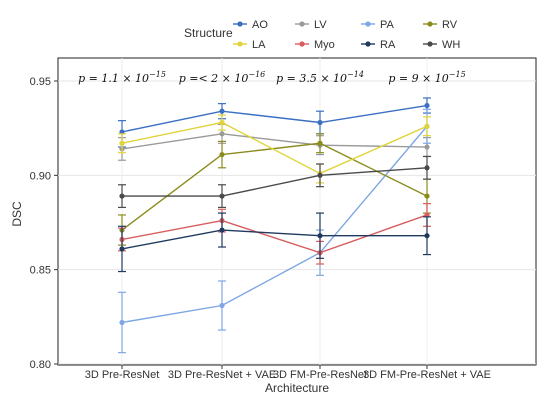  I want to click on x-tick-label: 3D Pre-ResNet + VAE, so click(222, 375).